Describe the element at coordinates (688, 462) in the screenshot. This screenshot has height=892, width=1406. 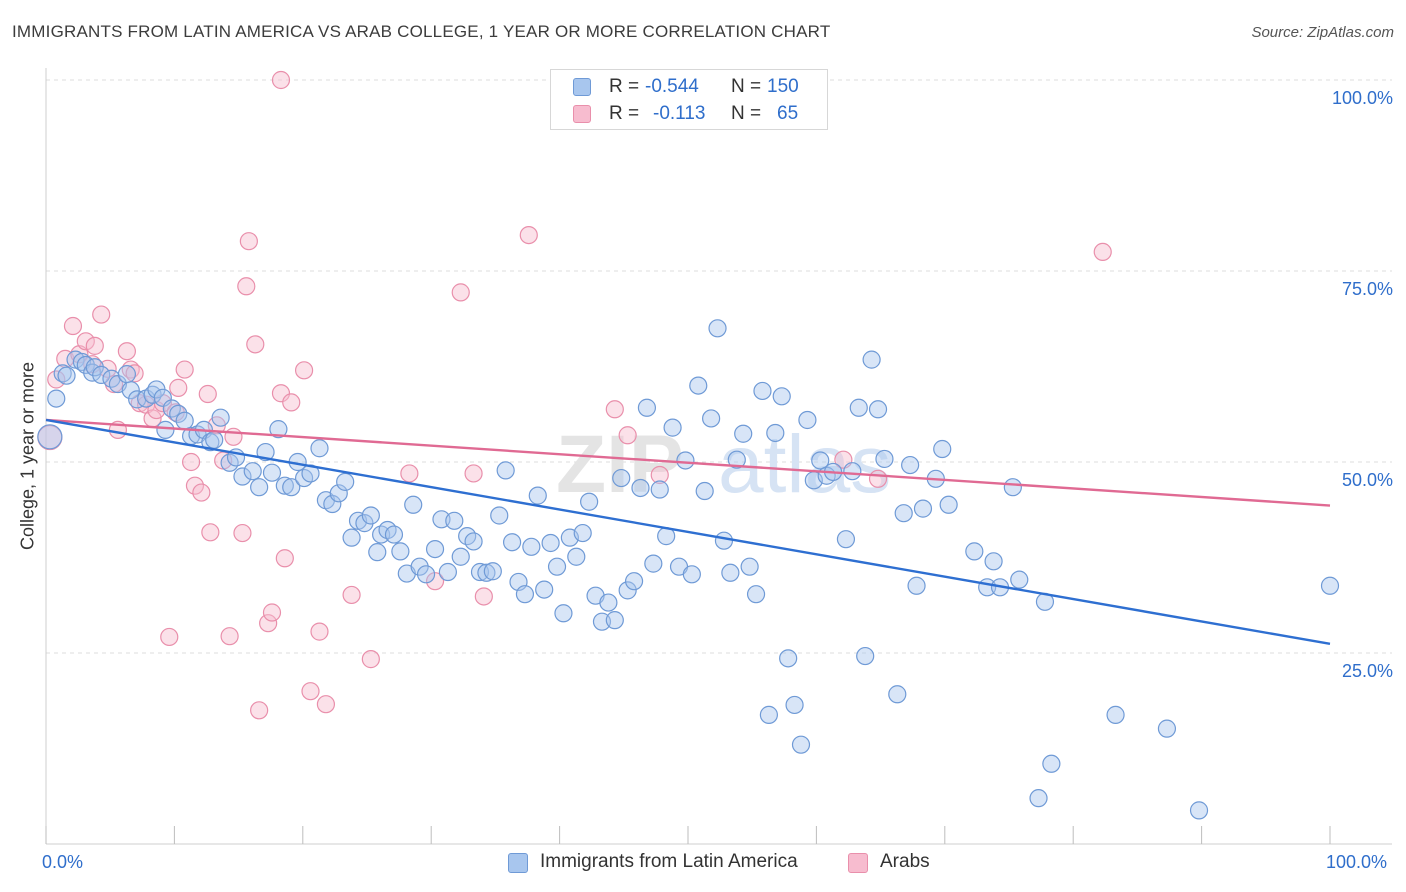
I see `arabs-trend-line` at that location.